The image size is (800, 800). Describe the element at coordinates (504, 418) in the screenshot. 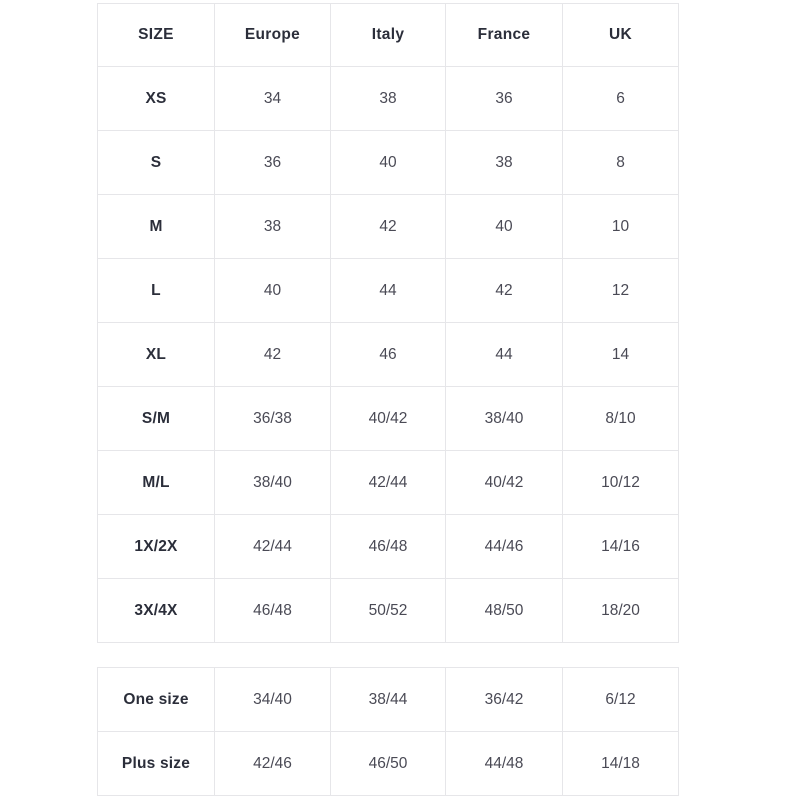

I see `cell-france: 38/40` at that location.